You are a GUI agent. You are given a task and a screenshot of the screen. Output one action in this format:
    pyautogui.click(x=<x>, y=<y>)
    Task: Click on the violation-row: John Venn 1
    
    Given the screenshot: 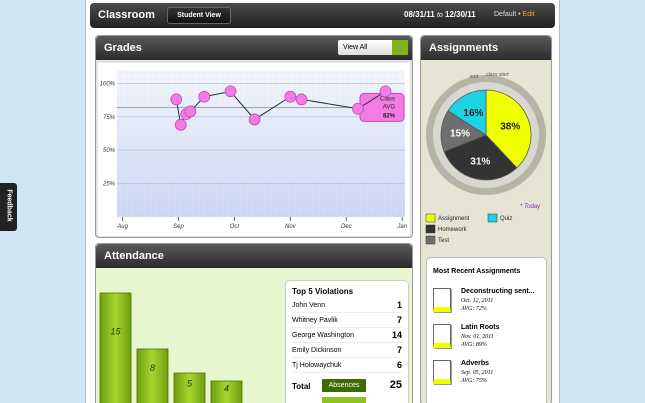 What is the action you would take?
    pyautogui.click(x=347, y=306)
    